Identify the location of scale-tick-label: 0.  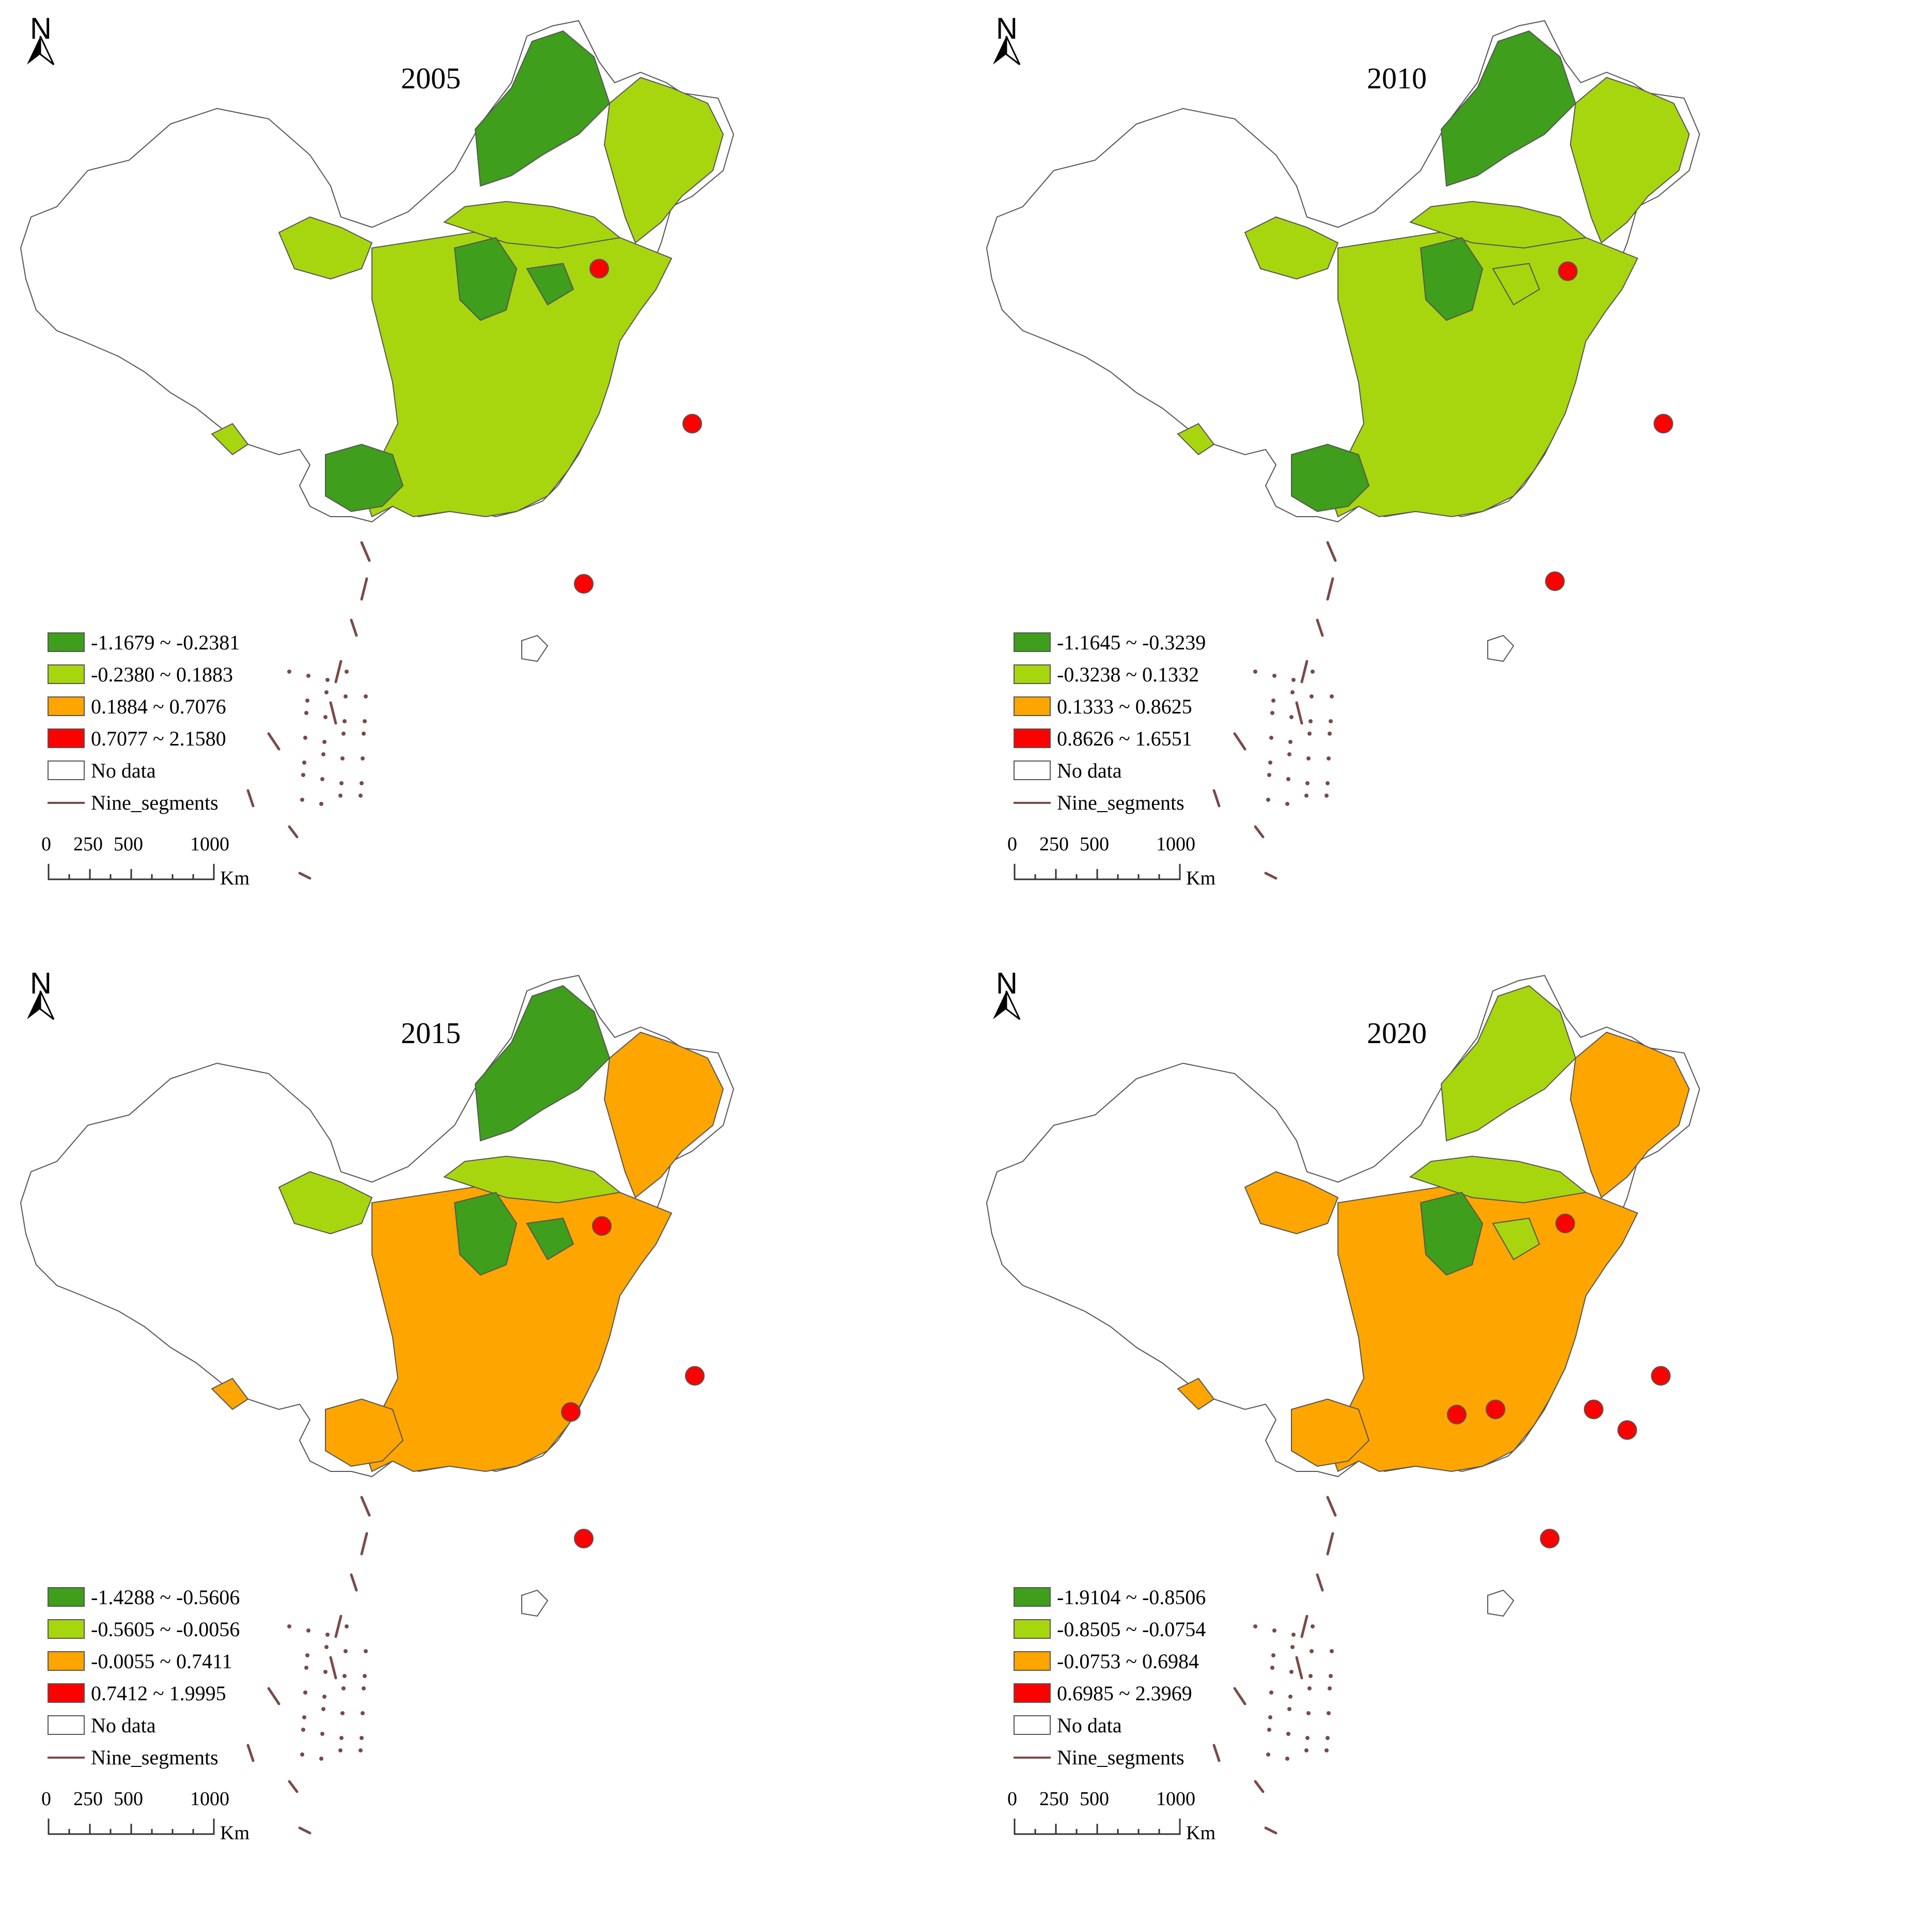
(46, 844).